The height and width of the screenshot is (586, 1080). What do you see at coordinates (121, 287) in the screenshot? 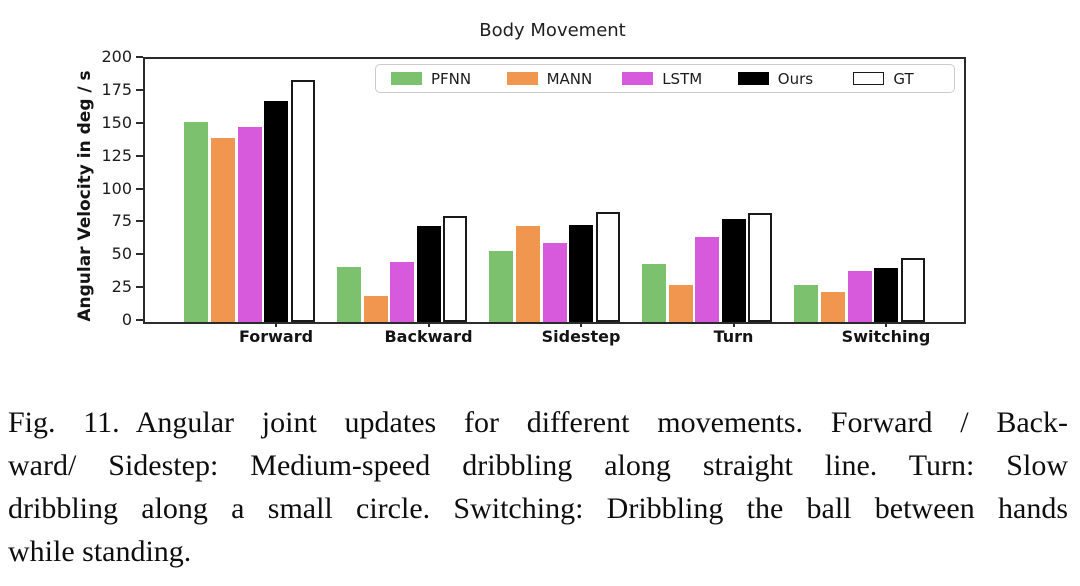
I see `y-tick-label: 25` at bounding box center [121, 287].